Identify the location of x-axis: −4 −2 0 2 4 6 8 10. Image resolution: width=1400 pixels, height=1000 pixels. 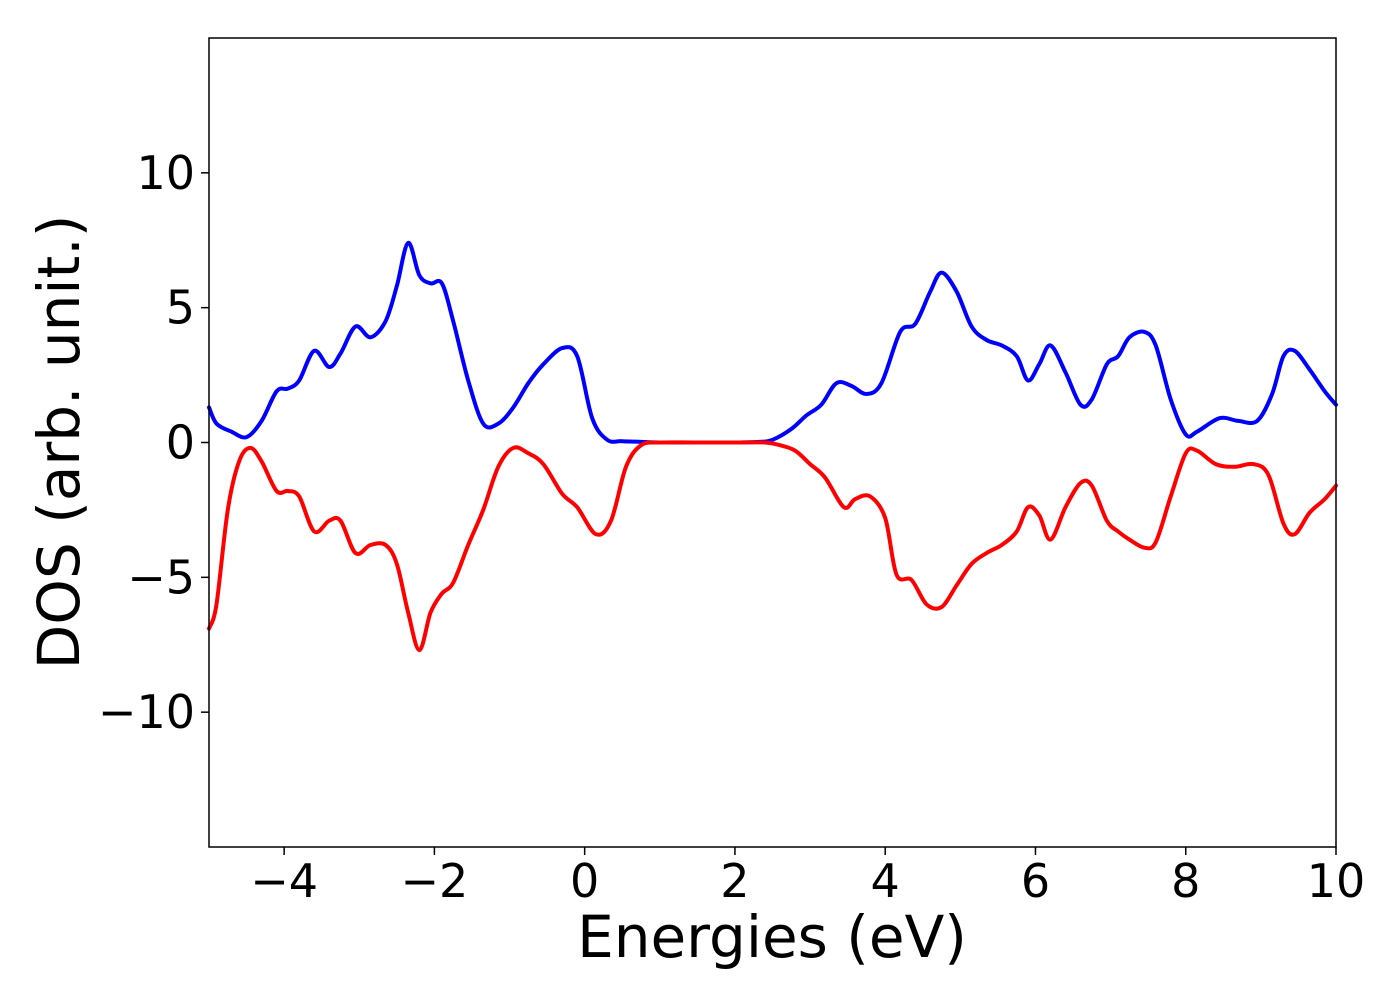
(807, 877).